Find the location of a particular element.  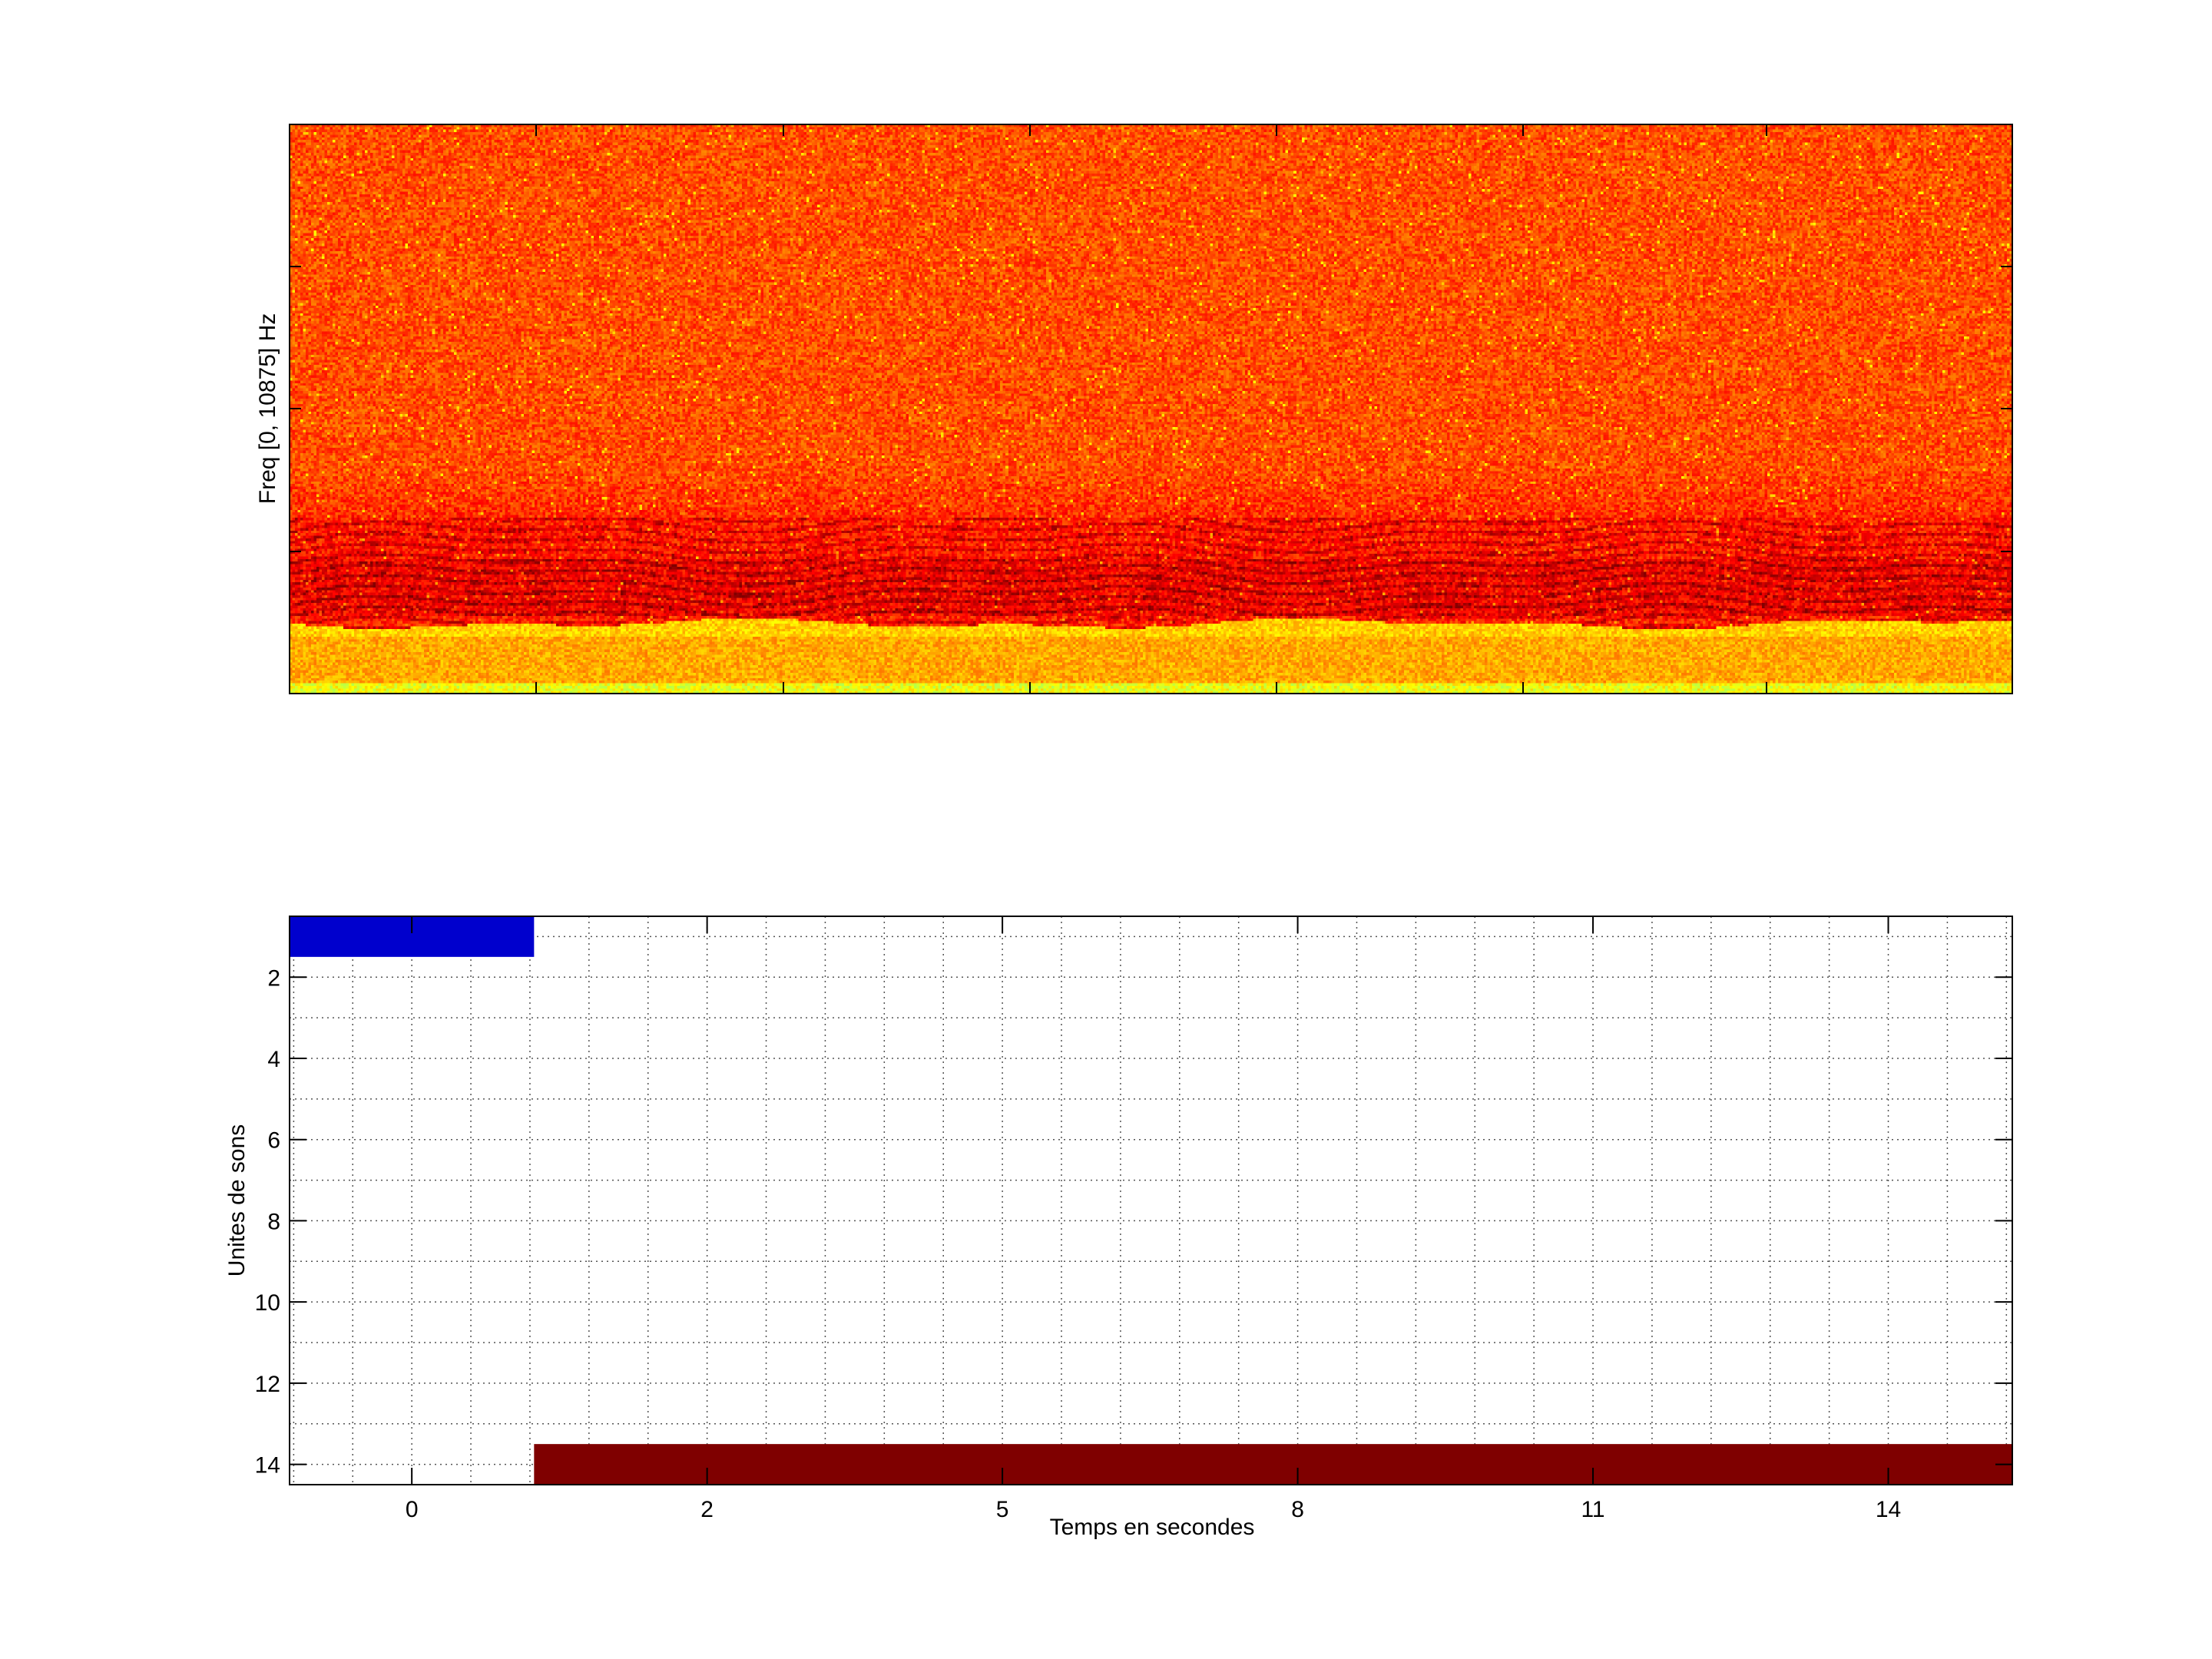

y-tick-label: 12 is located at coordinates (267, 1385).